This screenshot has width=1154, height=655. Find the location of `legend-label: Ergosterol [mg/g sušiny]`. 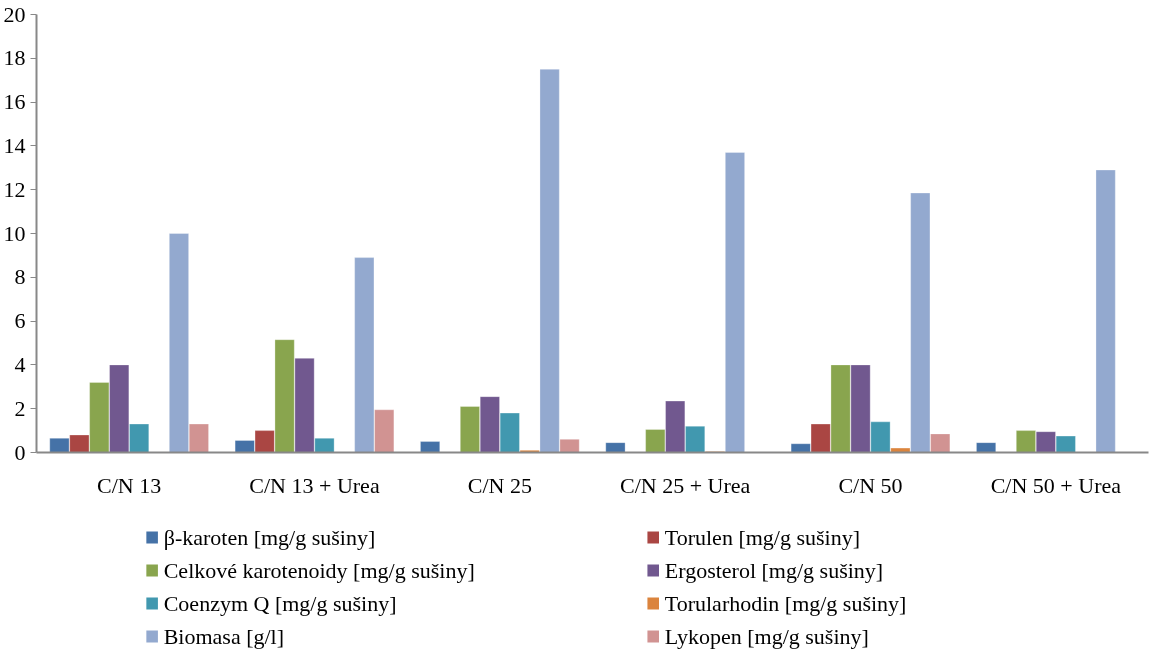

legend-label: Ergosterol [mg/g sušiny] is located at coordinates (774, 570).